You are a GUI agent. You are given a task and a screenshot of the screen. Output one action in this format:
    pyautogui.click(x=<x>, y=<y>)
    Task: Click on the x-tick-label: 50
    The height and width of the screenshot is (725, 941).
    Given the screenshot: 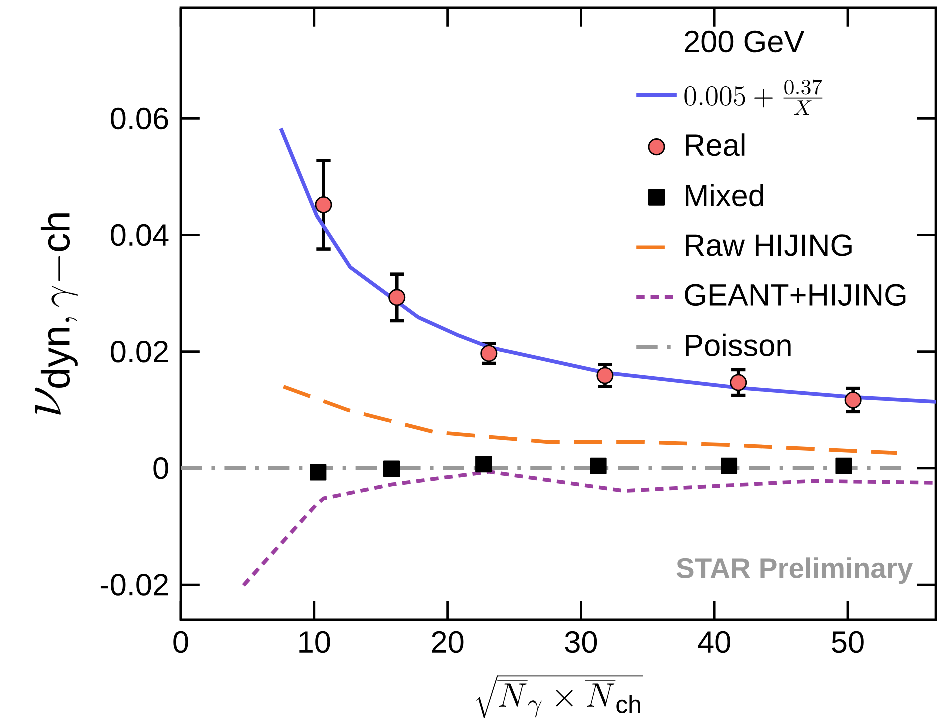 What is the action you would take?
    pyautogui.click(x=848, y=642)
    